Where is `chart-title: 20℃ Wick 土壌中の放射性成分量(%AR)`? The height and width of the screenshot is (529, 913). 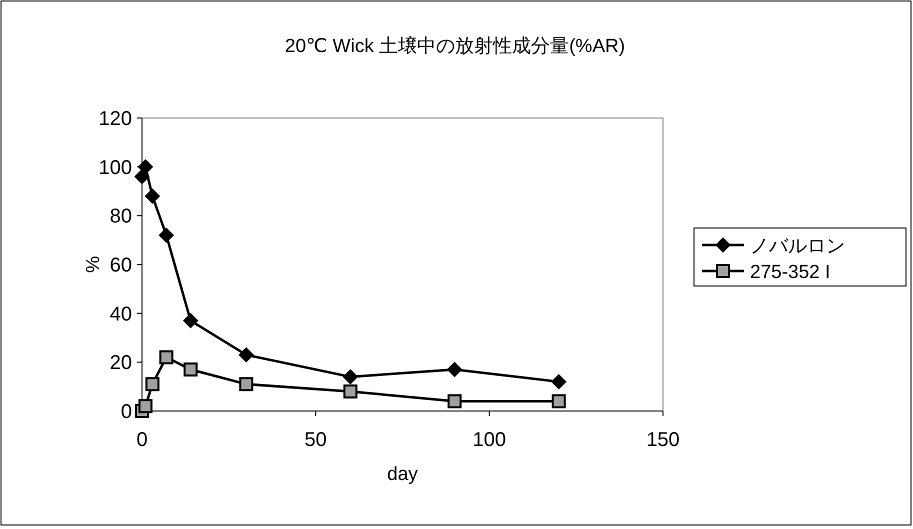 chart-title: 20℃ Wick 土壌中の放射性成分量(%AR) is located at coordinates (455, 46).